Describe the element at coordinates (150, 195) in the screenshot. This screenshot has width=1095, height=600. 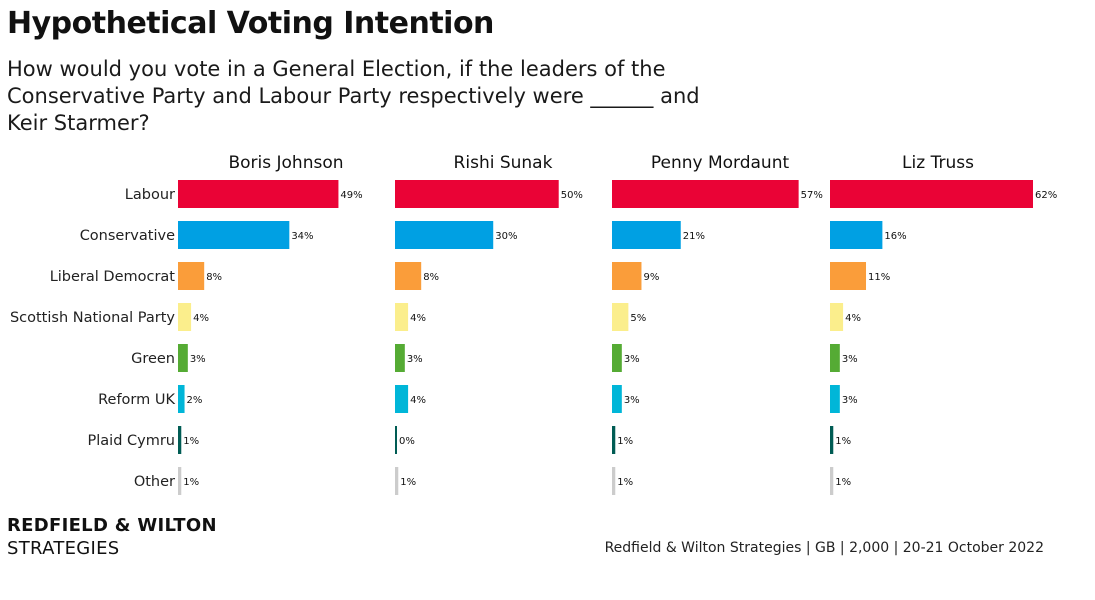
I see `category-label: Labour` at that location.